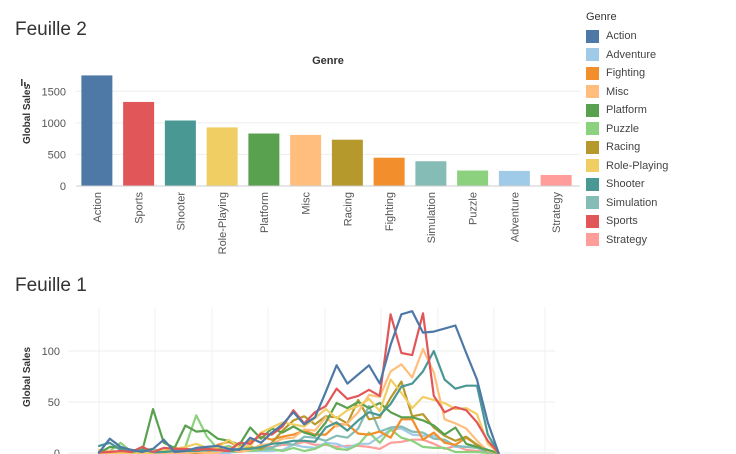 This screenshot has height=454, width=736. I want to click on legend-label-adventure: Adventure, so click(631, 54).